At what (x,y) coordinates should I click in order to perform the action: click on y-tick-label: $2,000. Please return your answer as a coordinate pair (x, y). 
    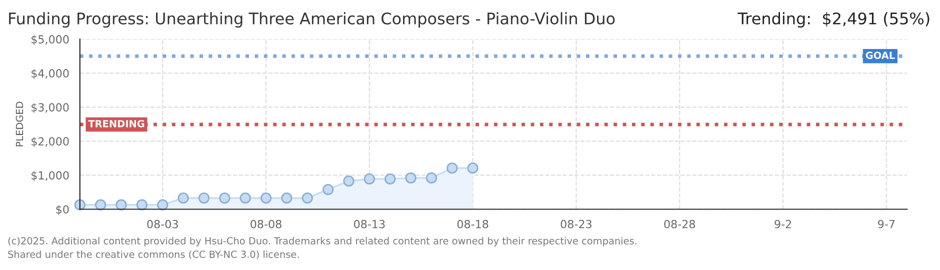
    Looking at the image, I should click on (50, 142).